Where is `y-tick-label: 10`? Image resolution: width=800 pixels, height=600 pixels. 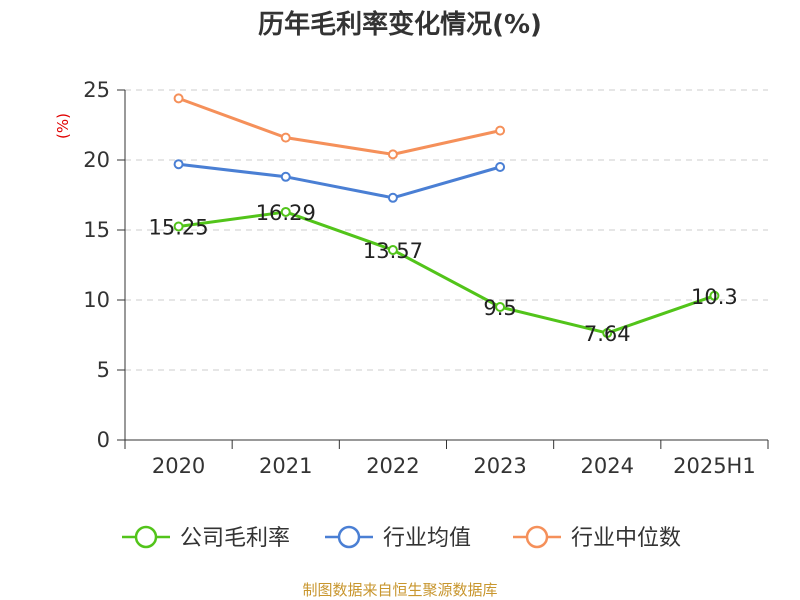 y-tick-label: 10 is located at coordinates (96, 300).